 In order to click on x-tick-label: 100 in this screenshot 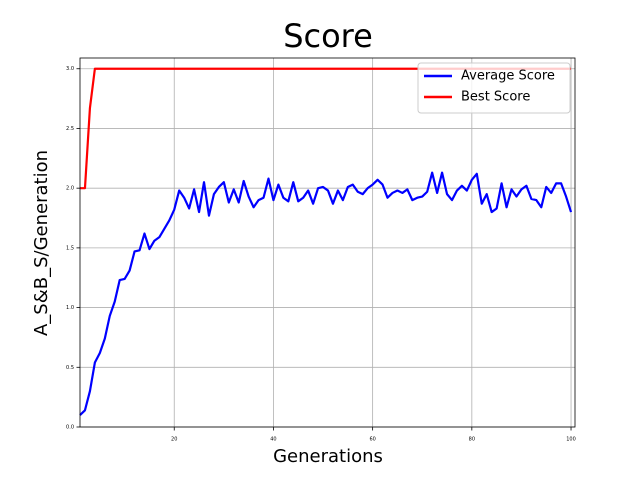, I will do `click(571, 440)`.